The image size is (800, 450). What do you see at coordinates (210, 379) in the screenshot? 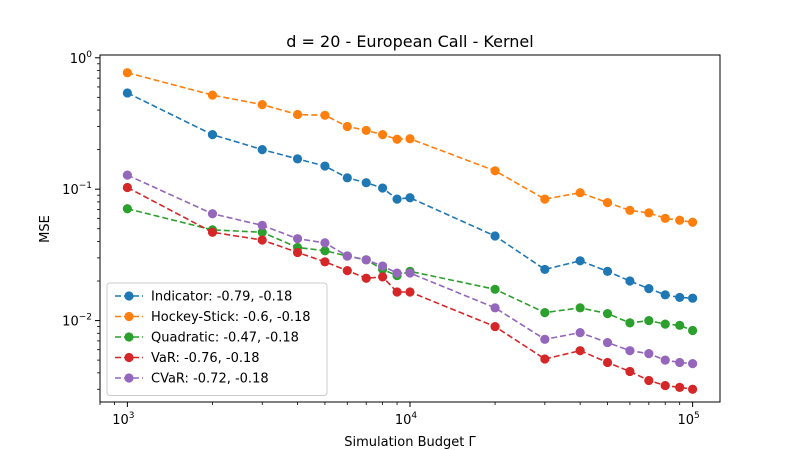
I see `legend-label: CVaR: -0.72, -0.18` at bounding box center [210, 379].